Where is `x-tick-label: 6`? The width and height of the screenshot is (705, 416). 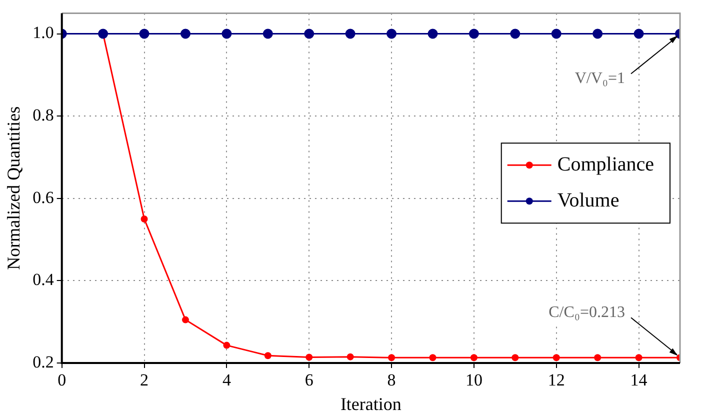
x-tick-label: 6 is located at coordinates (309, 380).